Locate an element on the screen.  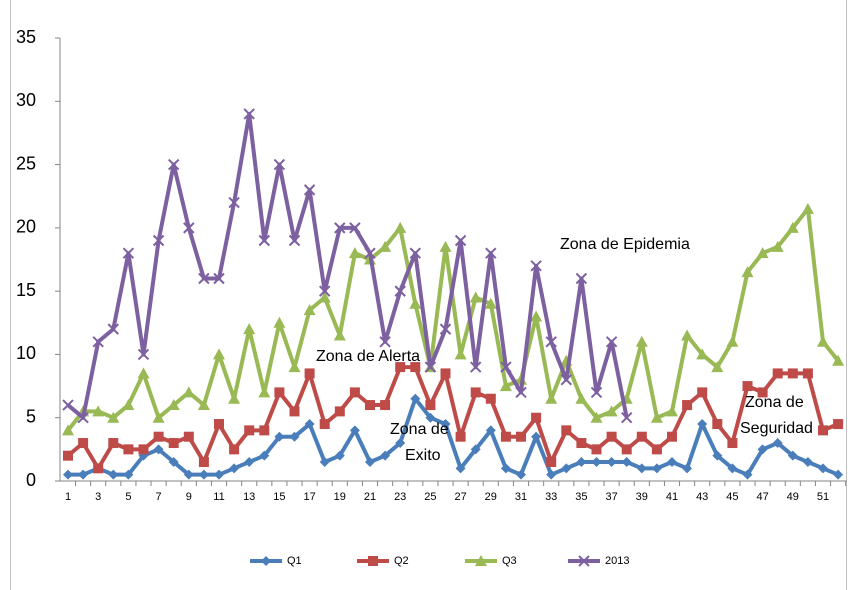
x-tick-label: 13 is located at coordinates (249, 497).